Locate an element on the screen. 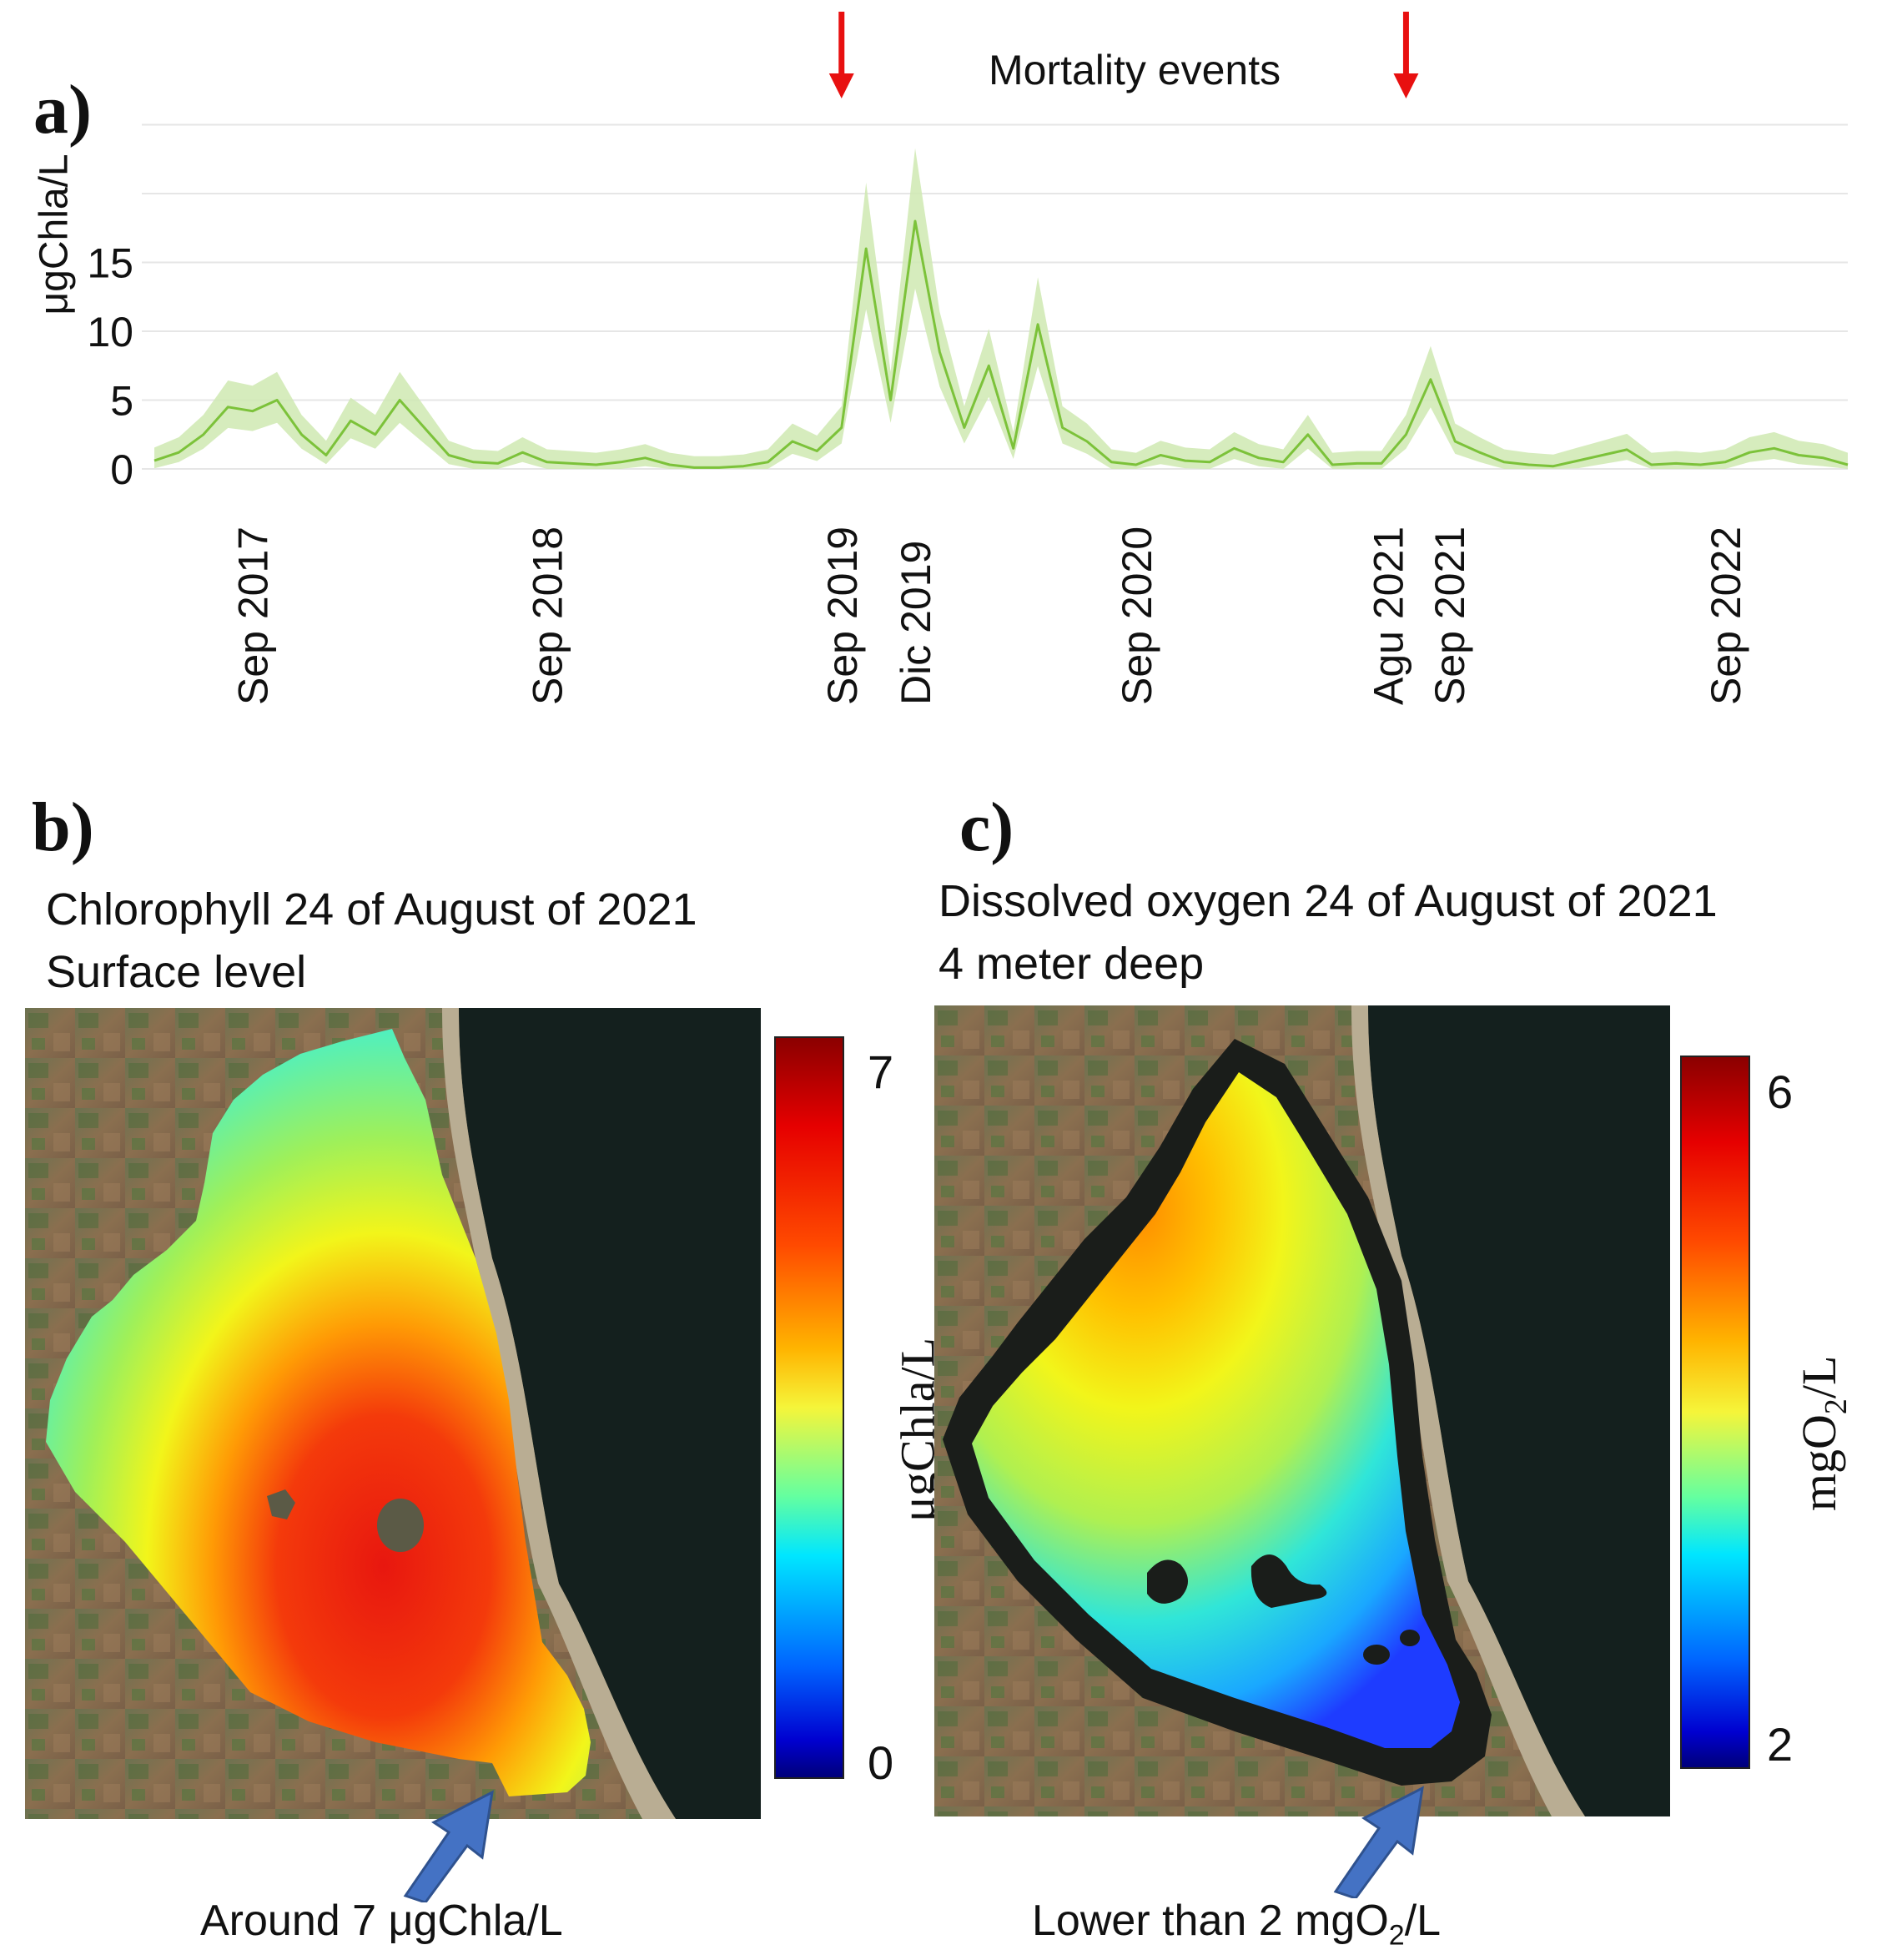 The width and height of the screenshot is (1882, 1960). chlorophyll-colorbar is located at coordinates (809, 1407).